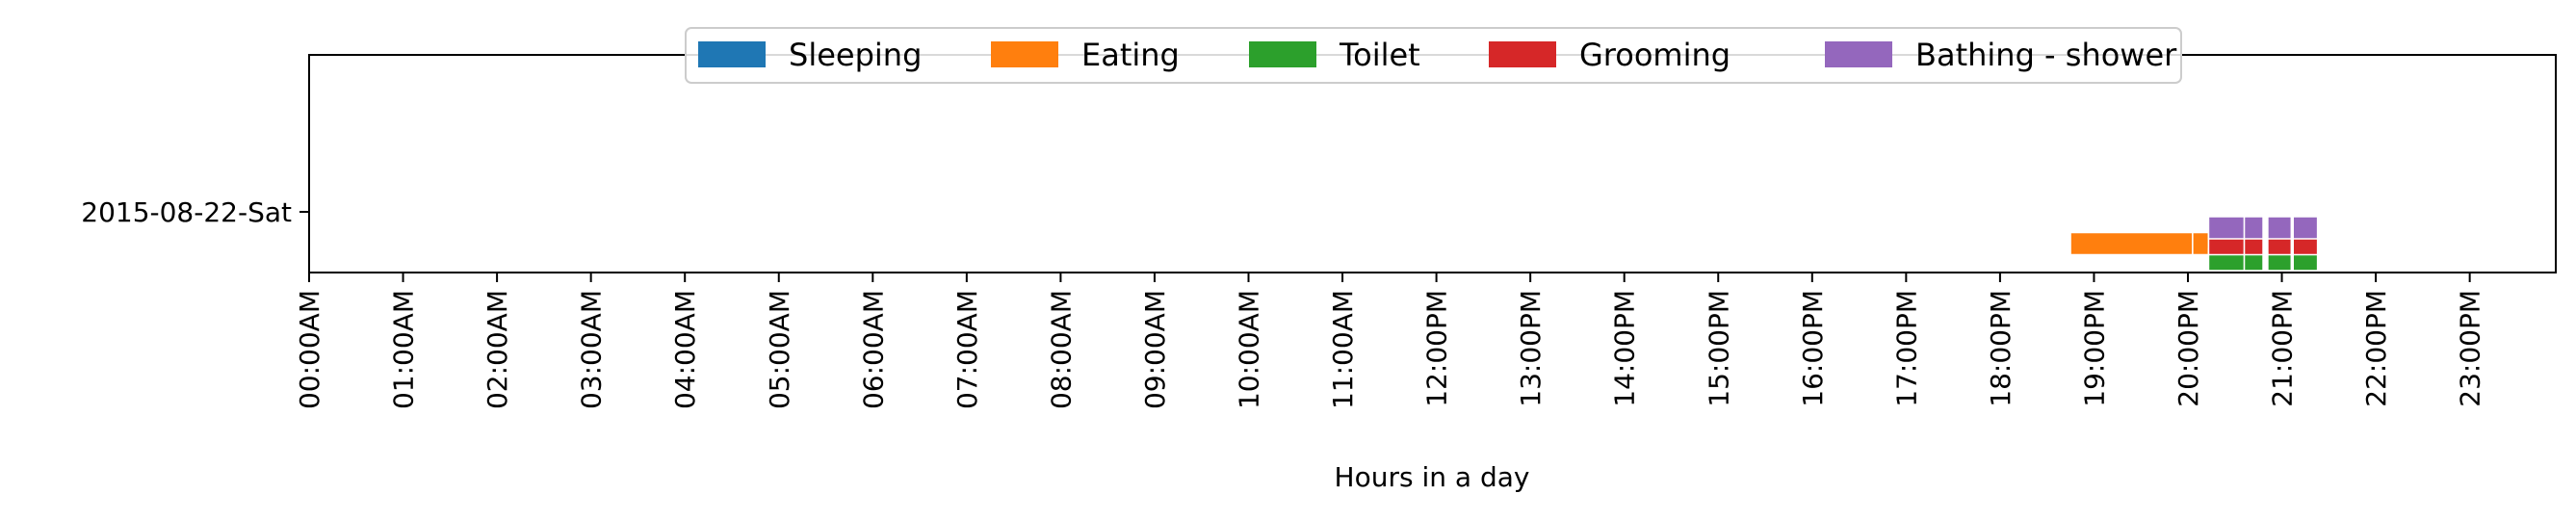 The height and width of the screenshot is (520, 2576). Describe the element at coordinates (779, 349) in the screenshot. I see `x-tick-label: 05:00AM` at that location.